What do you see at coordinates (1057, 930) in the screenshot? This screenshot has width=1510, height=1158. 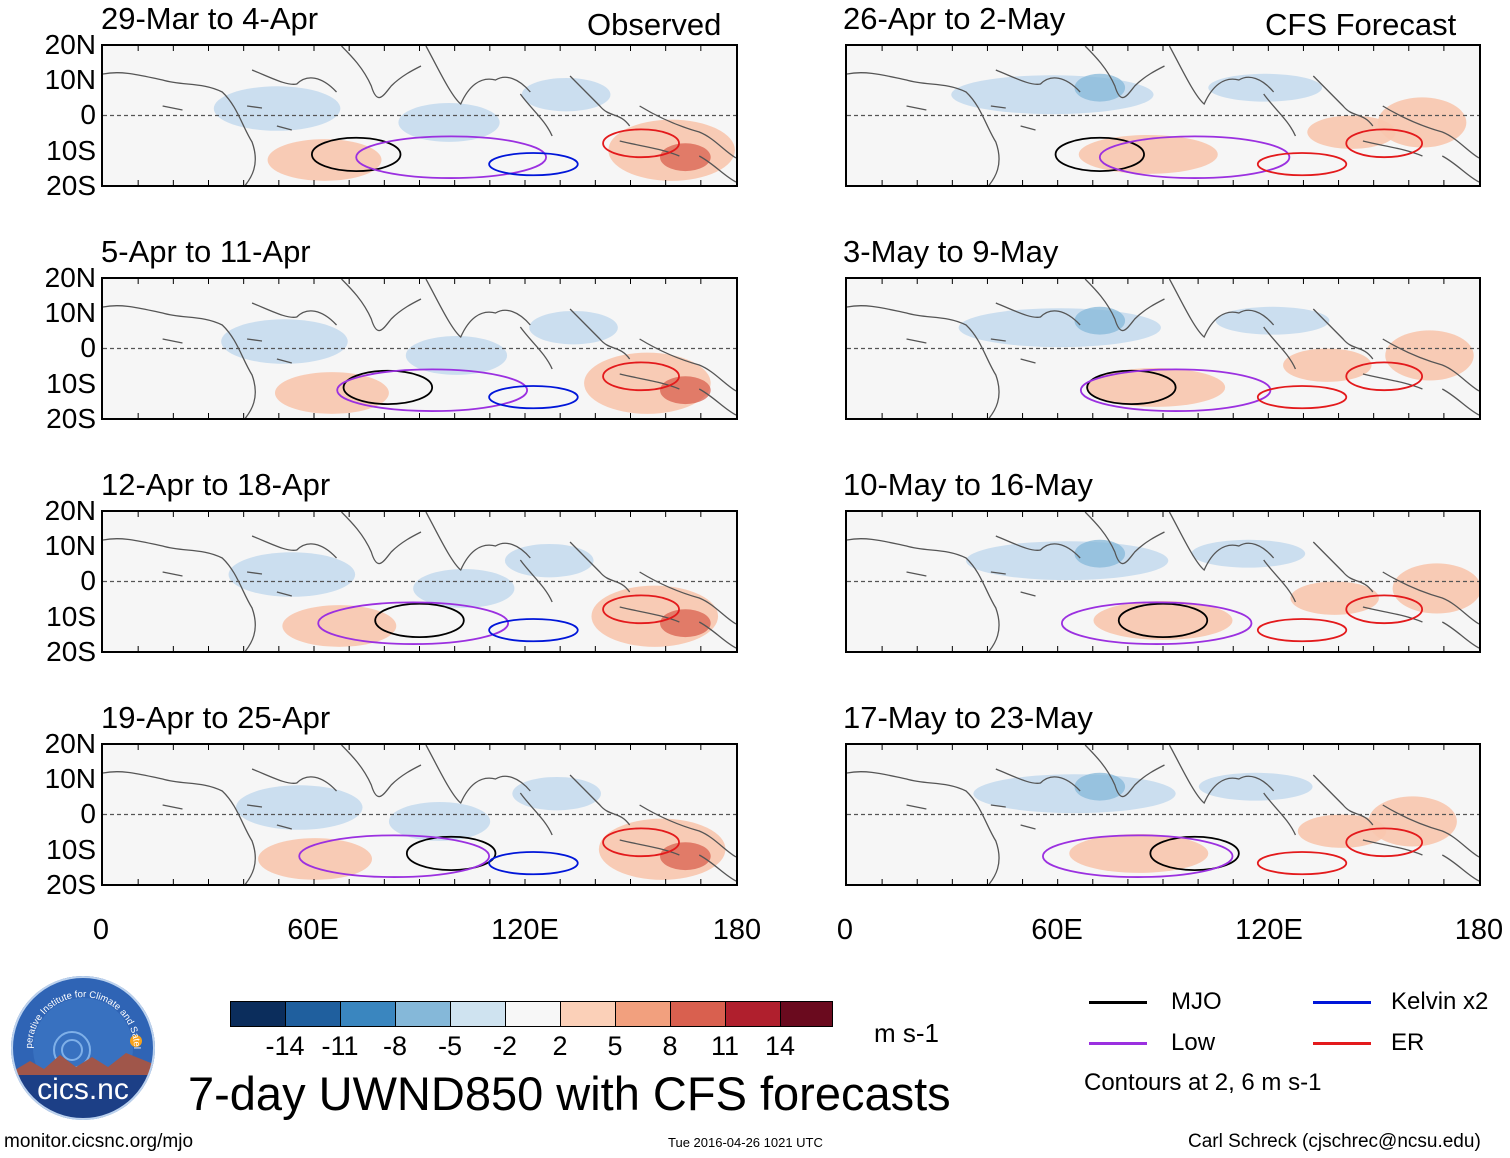 I see `lon-label: 60E` at bounding box center [1057, 930].